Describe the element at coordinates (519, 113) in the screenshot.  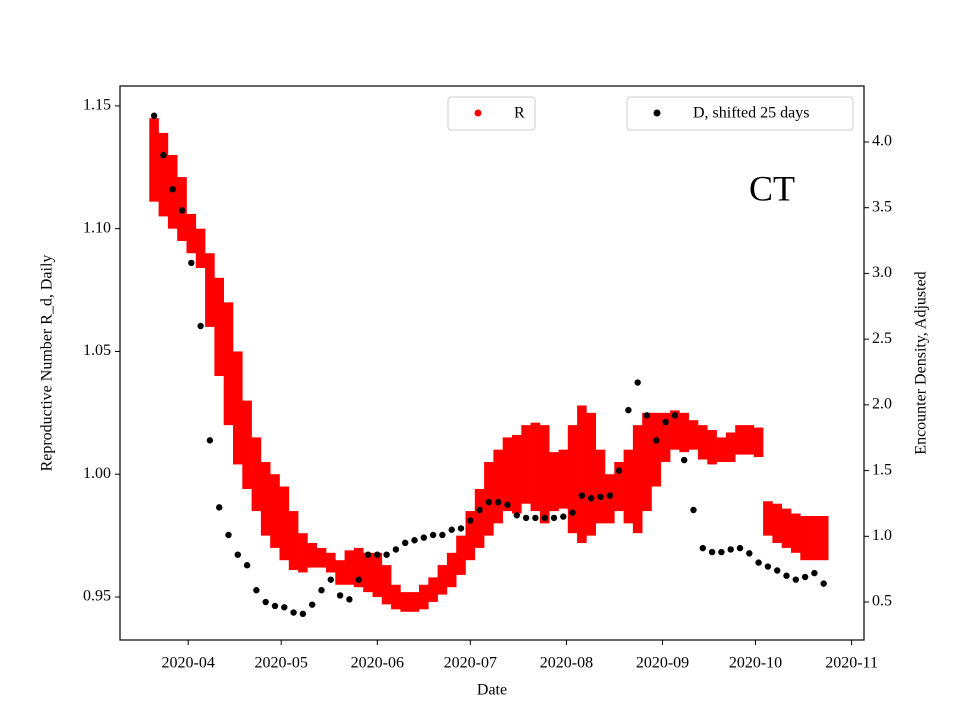
I see `legend-label: R` at that location.